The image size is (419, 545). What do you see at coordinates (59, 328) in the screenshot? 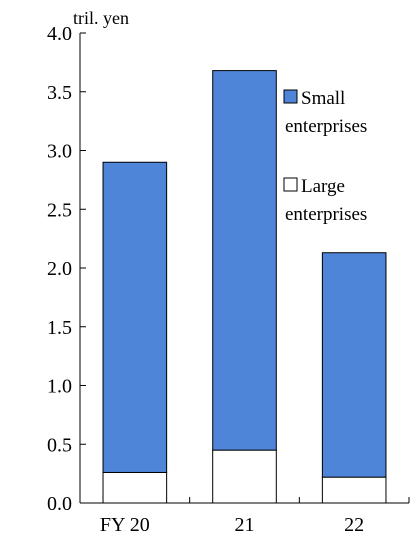
I see `y-tick-label: 1.5` at bounding box center [59, 328].